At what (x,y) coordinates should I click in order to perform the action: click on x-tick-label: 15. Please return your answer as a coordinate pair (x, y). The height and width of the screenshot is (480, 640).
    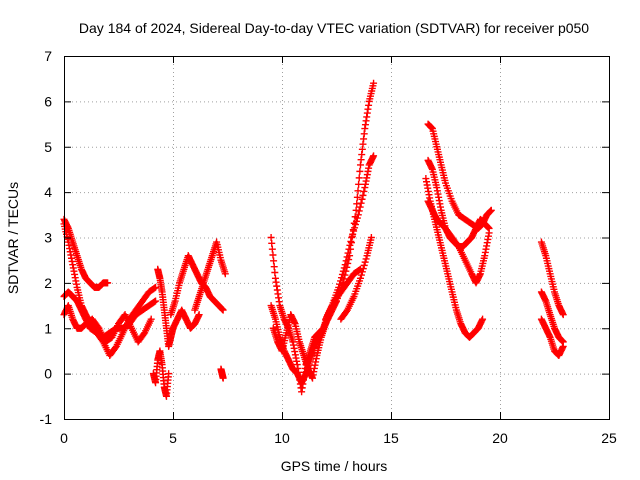
    Looking at the image, I should click on (391, 438).